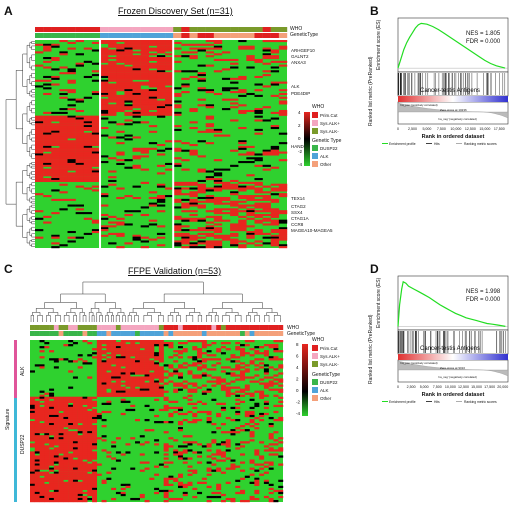 This screenshot has height=512, width=520. What do you see at coordinates (326, 375) in the screenshot?
I see `legend-gt-title: GeneticType` at bounding box center [326, 375].